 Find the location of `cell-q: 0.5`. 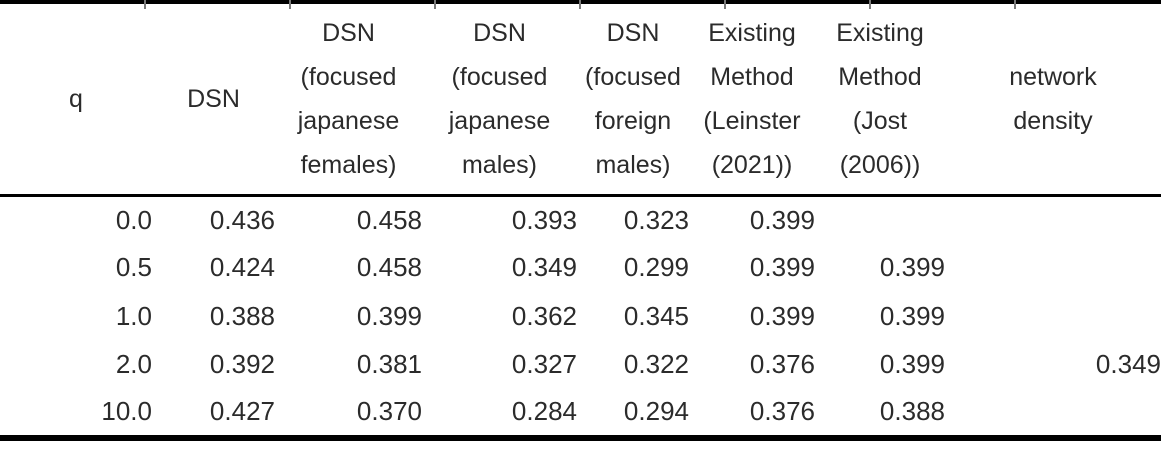

cell-q: 0.5 is located at coordinates (133, 267).